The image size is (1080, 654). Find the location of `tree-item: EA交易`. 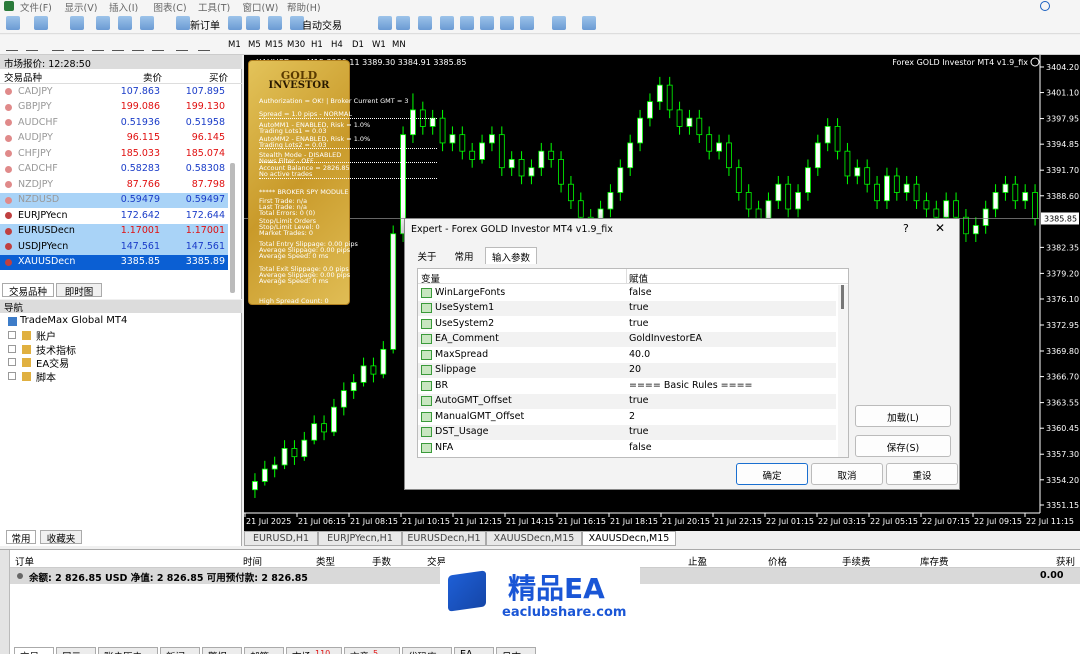

tree-item: EA交易 is located at coordinates (53, 365).